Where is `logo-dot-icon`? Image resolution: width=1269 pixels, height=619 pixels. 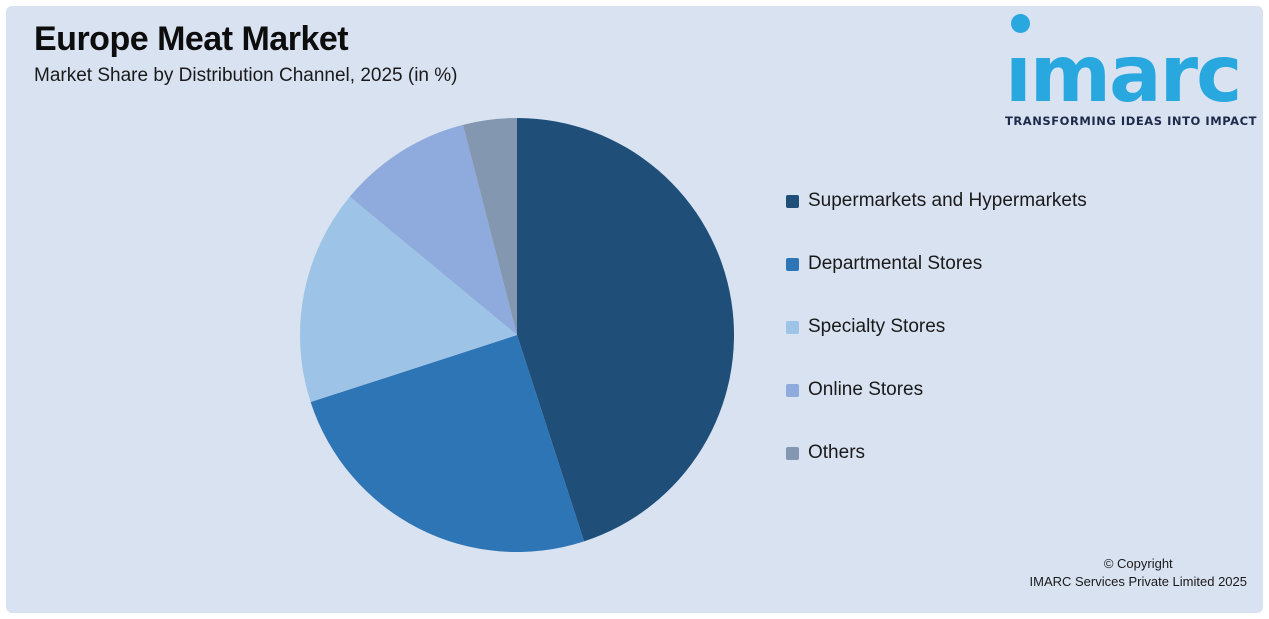
logo-dot-icon is located at coordinates (1020, 23).